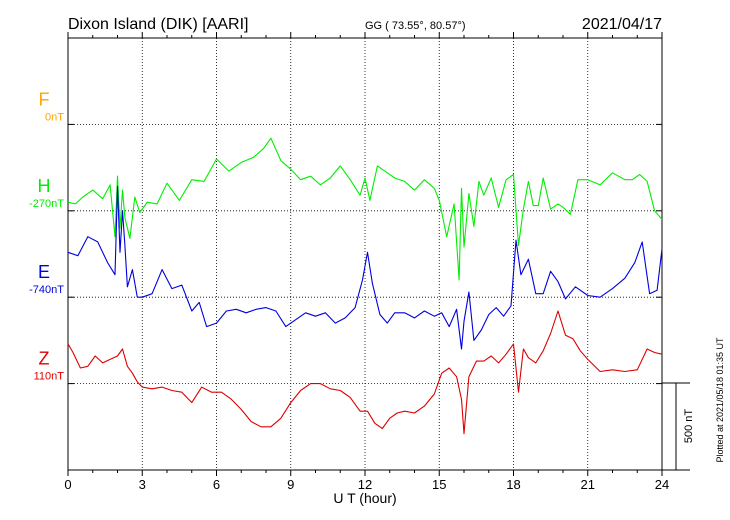  Describe the element at coordinates (513, 484) in the screenshot. I see `x-tick-label: 18` at that location.